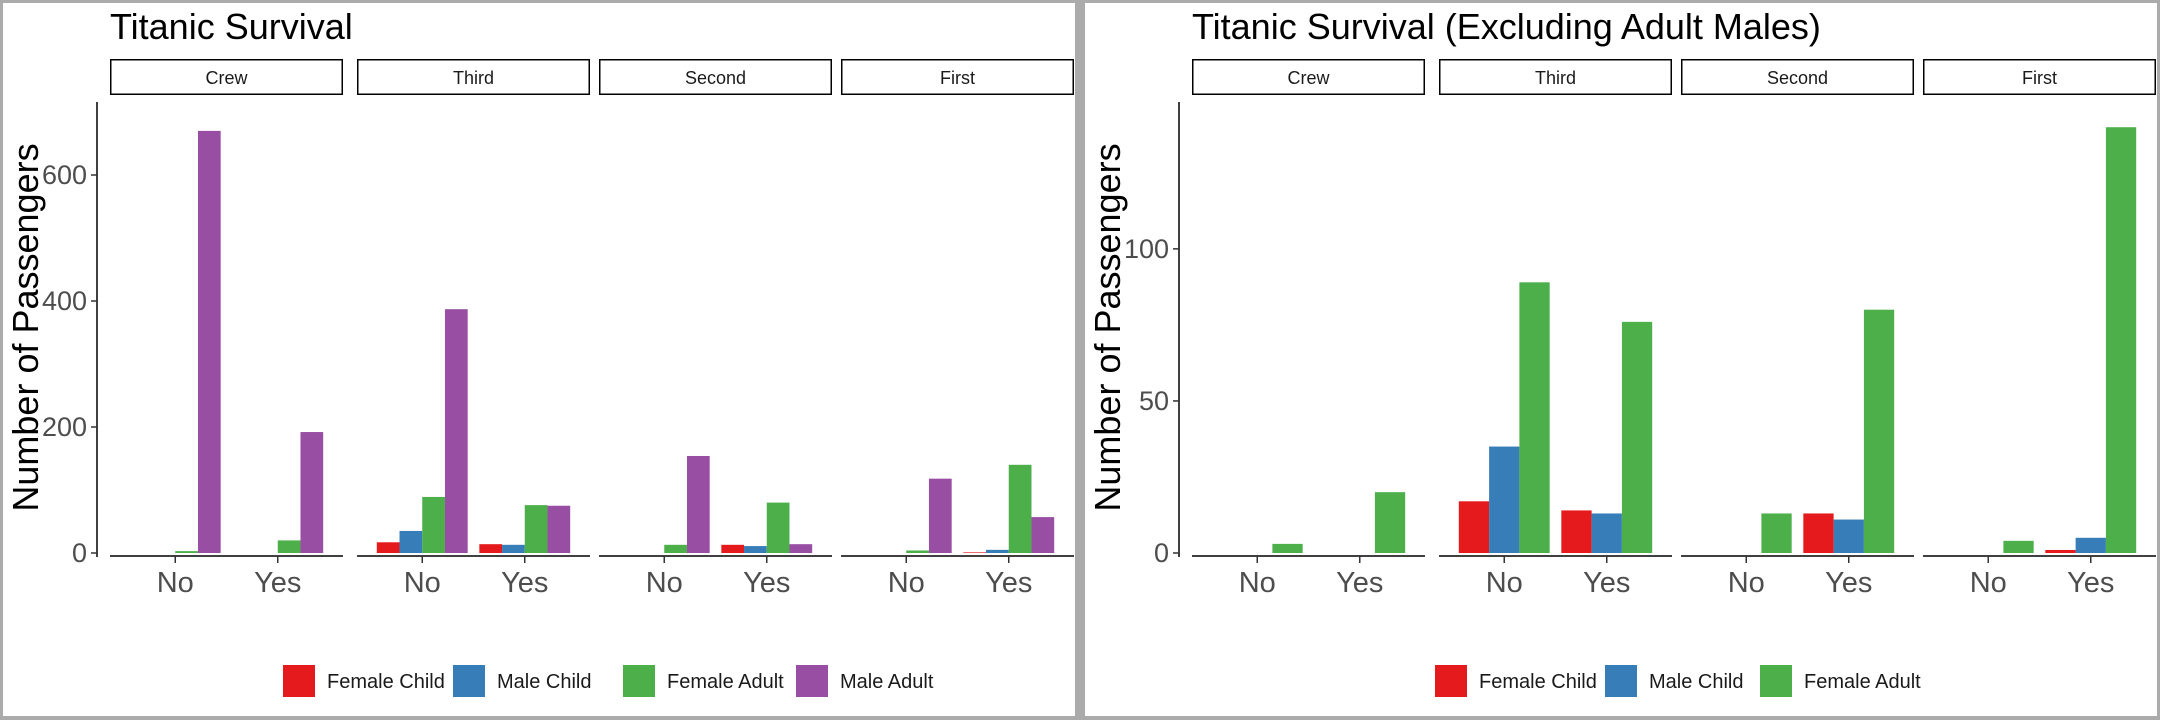 The width and height of the screenshot is (2160, 720). Describe the element at coordinates (801, 548) in the screenshot. I see `bar-second-yes-male-adult` at that location.